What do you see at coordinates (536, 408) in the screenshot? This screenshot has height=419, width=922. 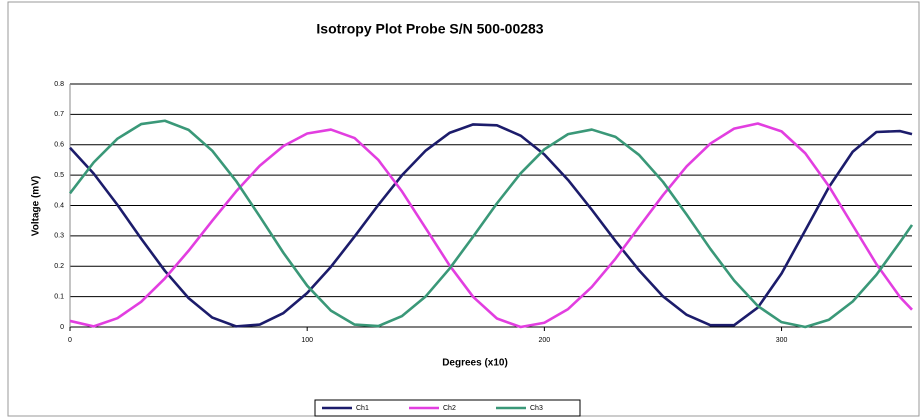 I see `legend-label: Ch3` at bounding box center [536, 408].